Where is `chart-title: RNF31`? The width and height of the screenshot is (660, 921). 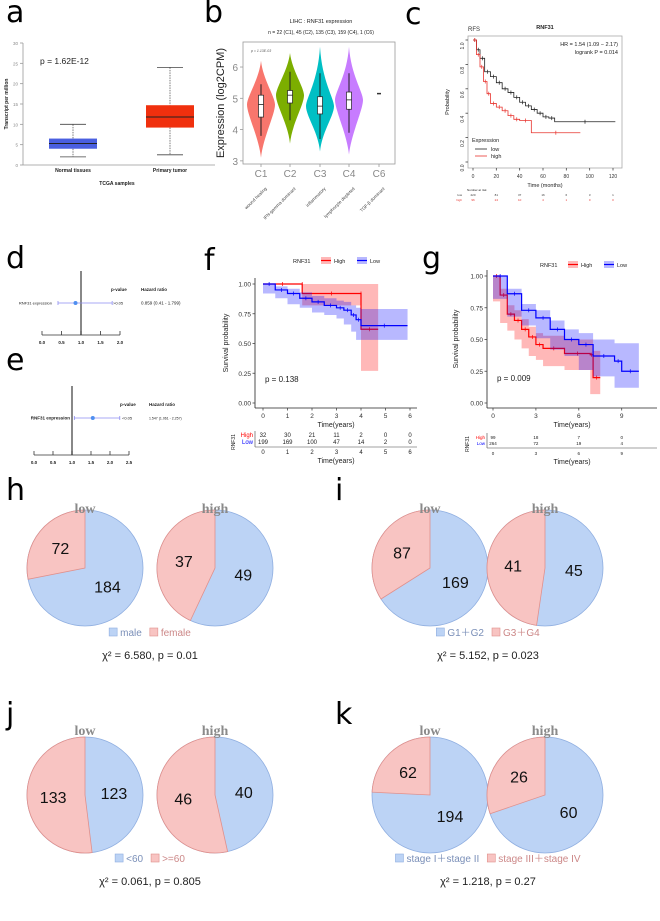 chart-title: RNF31 is located at coordinates (544, 28).